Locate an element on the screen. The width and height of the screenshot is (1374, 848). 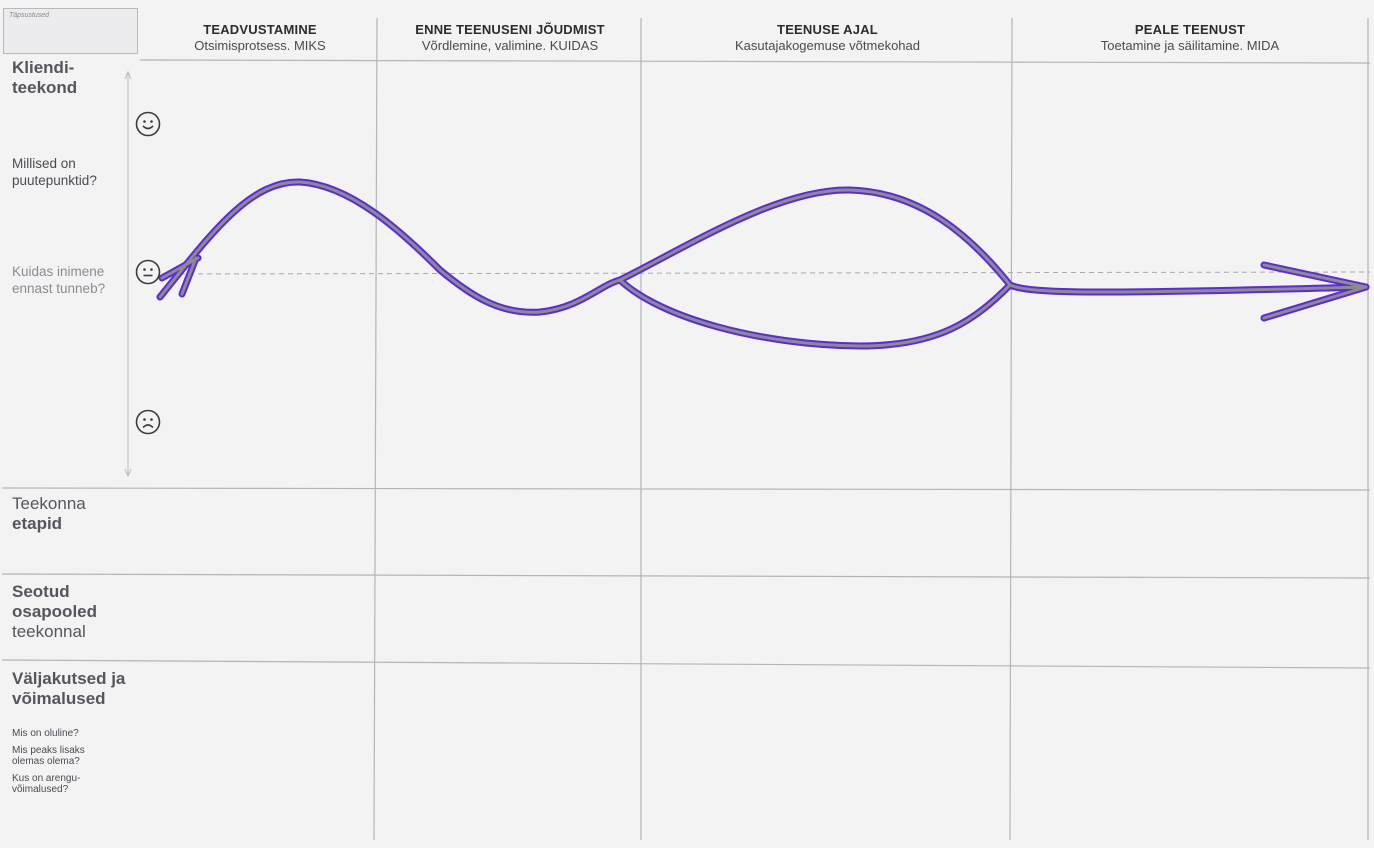
feelings-question: Kuidas inimene ennast tunneb? is located at coordinates (59, 280).